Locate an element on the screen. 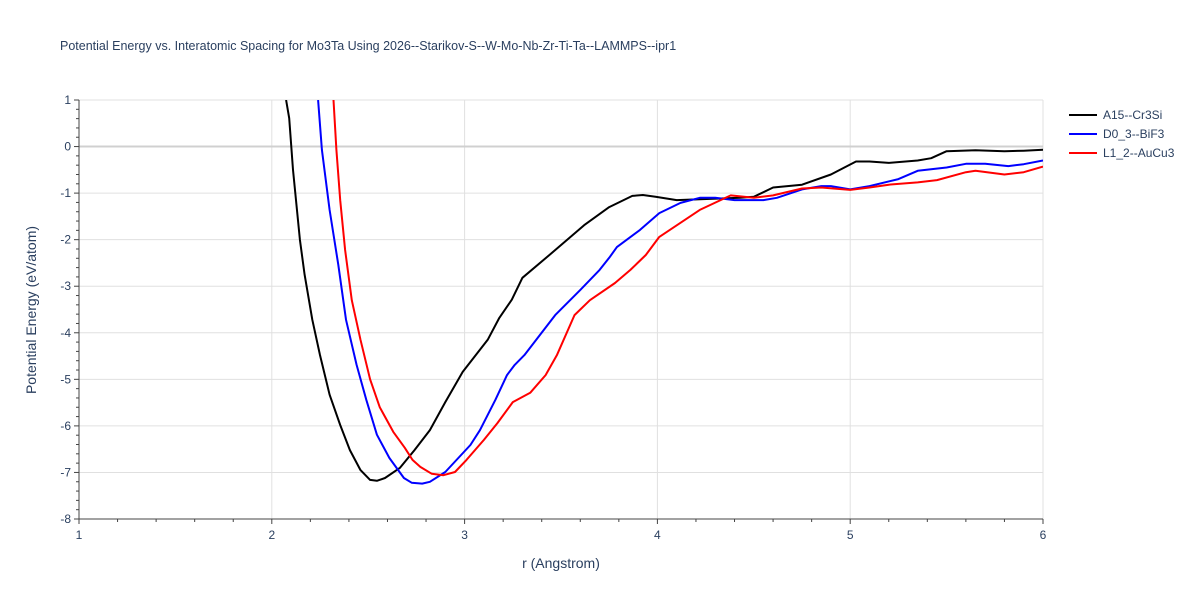 This screenshot has height=600, width=1200. y-axis-label: Potential Energy (eV/atom) is located at coordinates (31, 310).